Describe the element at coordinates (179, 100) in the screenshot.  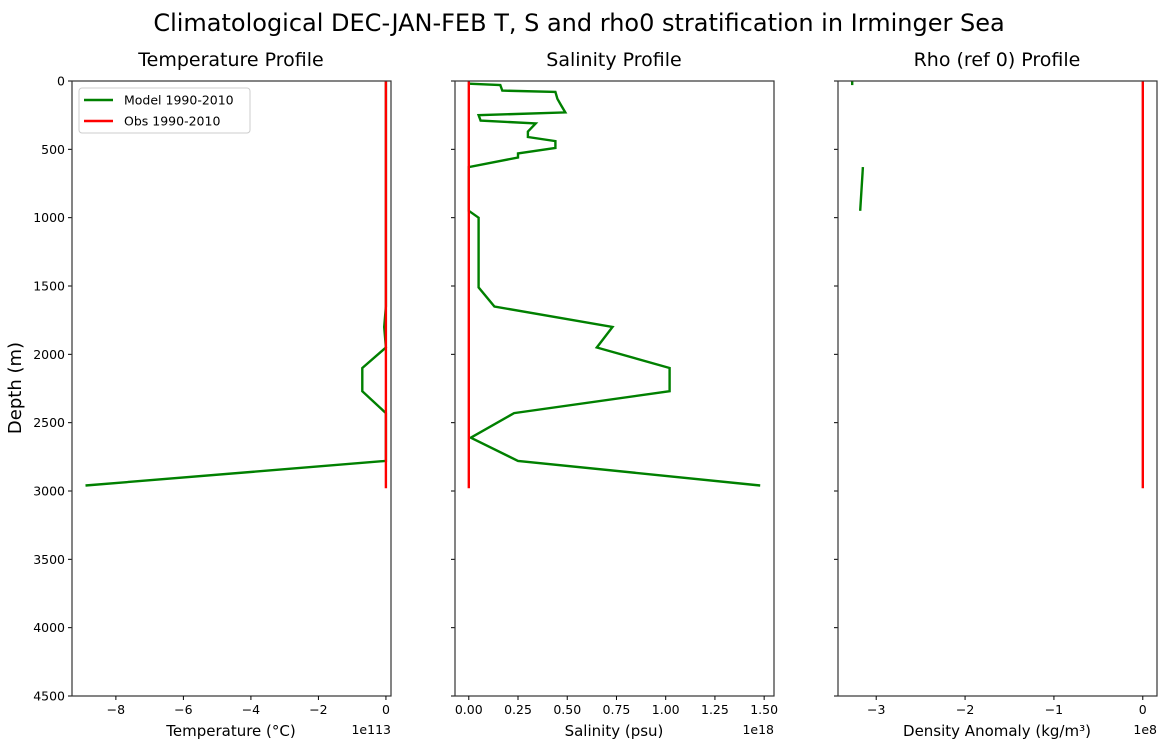
I see `legend-model-label: Model 1990-2010` at that location.